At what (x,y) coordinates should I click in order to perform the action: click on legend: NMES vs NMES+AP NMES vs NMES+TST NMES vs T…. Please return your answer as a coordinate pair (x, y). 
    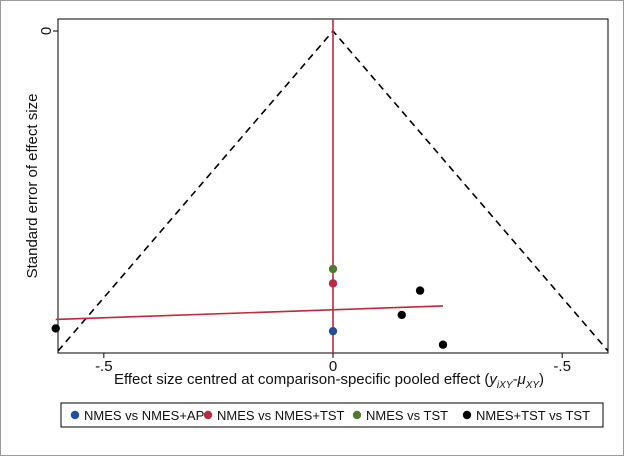
    Looking at the image, I should click on (330, 415).